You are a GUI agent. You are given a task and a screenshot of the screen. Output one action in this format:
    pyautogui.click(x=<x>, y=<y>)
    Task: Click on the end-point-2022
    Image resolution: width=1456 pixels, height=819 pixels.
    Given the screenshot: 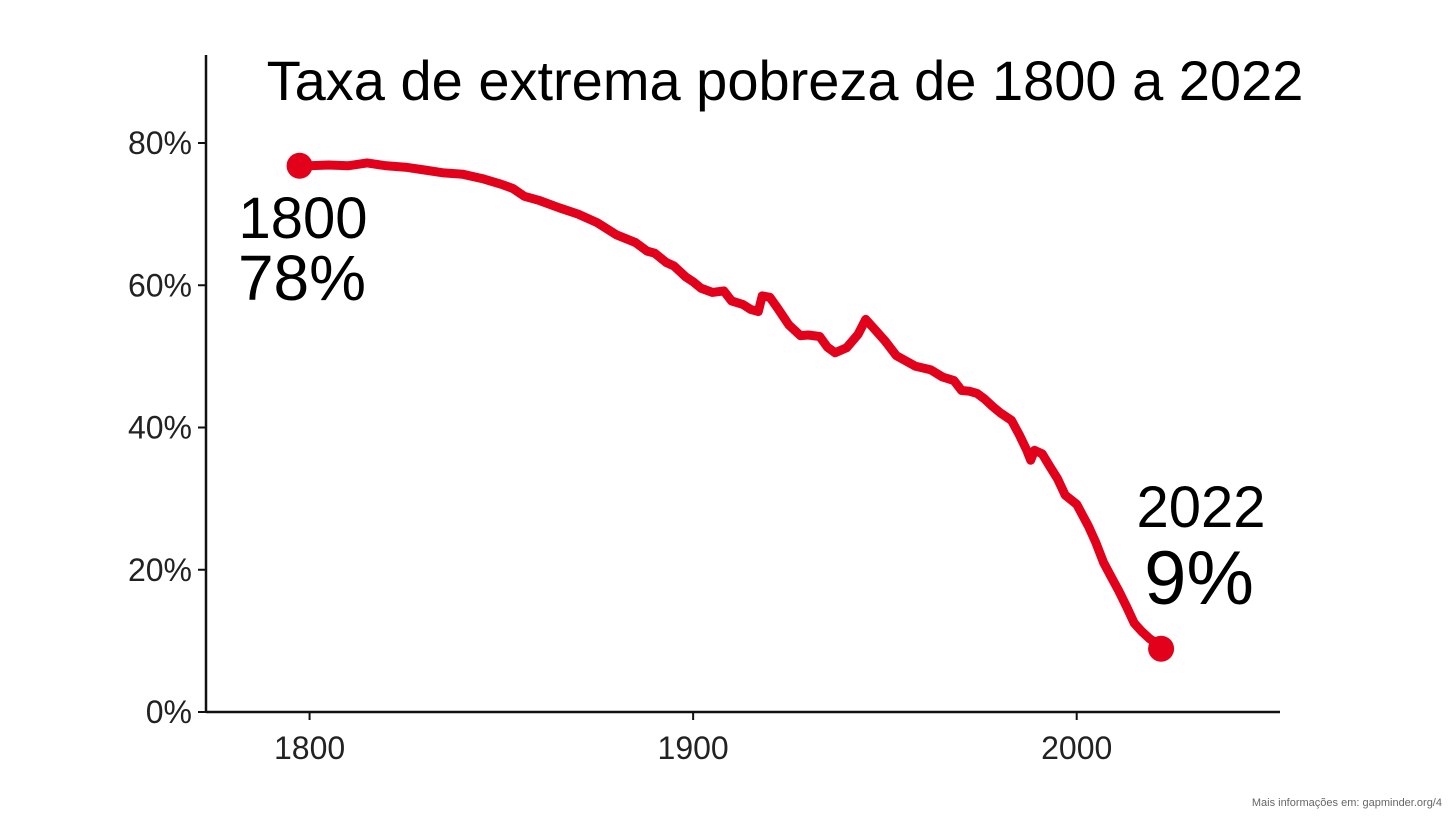 What is the action you would take?
    pyautogui.click(x=1161, y=648)
    